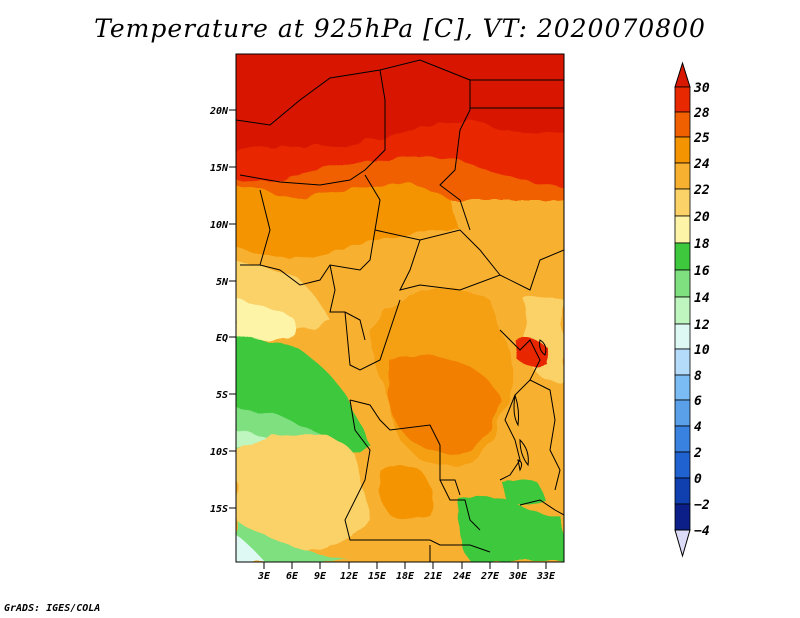 Image resolution: width=800 pixels, height=618 pixels. Describe the element at coordinates (682, 74) in the screenshot. I see `colorbar-top-arrow` at that location.